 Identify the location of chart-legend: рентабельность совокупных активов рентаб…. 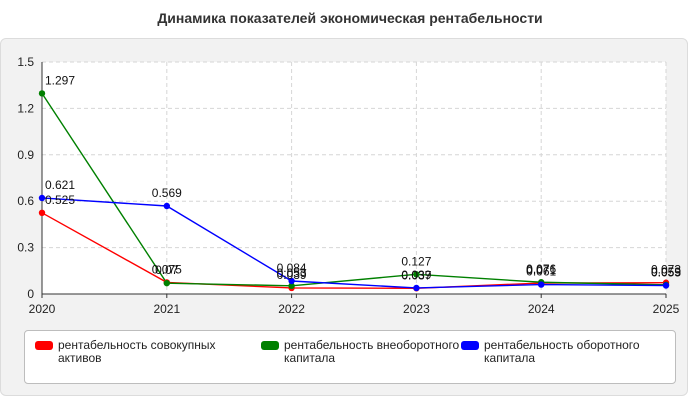
(350, 357).